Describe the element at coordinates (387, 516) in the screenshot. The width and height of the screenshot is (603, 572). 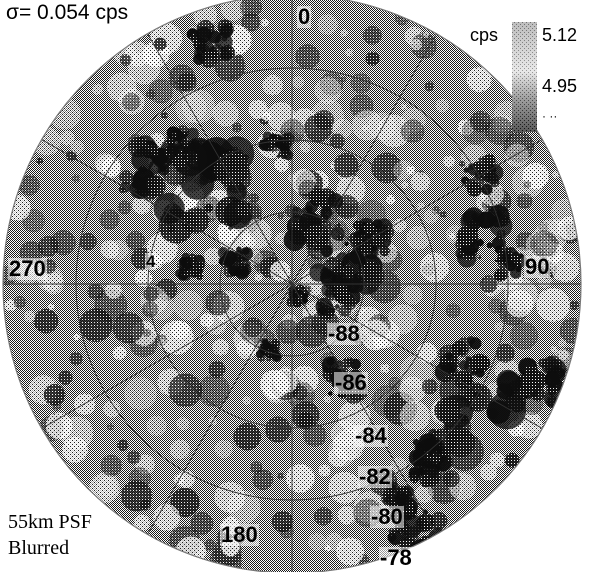
I see `lat-label-80: -80` at that location.